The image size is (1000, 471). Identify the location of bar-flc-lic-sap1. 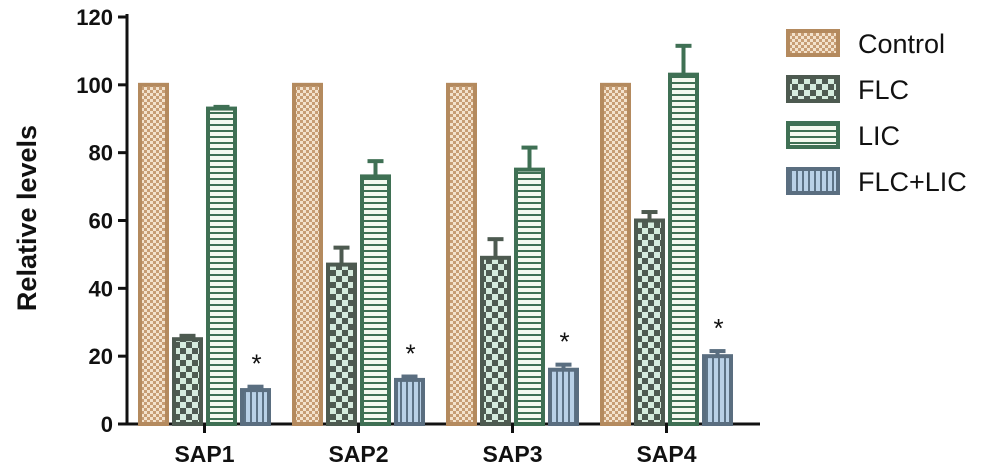
(255, 407).